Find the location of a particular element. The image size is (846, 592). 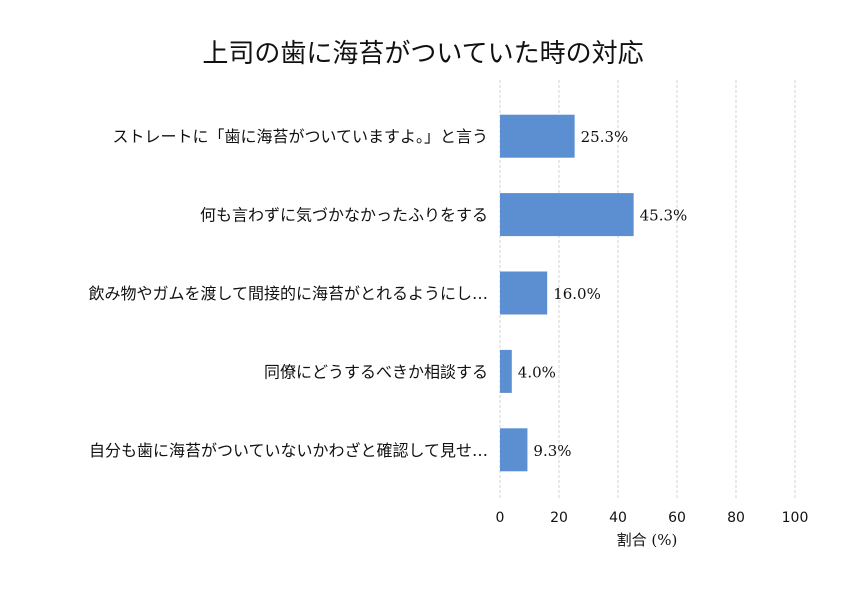

x-tick-label: 100 is located at coordinates (795, 518).